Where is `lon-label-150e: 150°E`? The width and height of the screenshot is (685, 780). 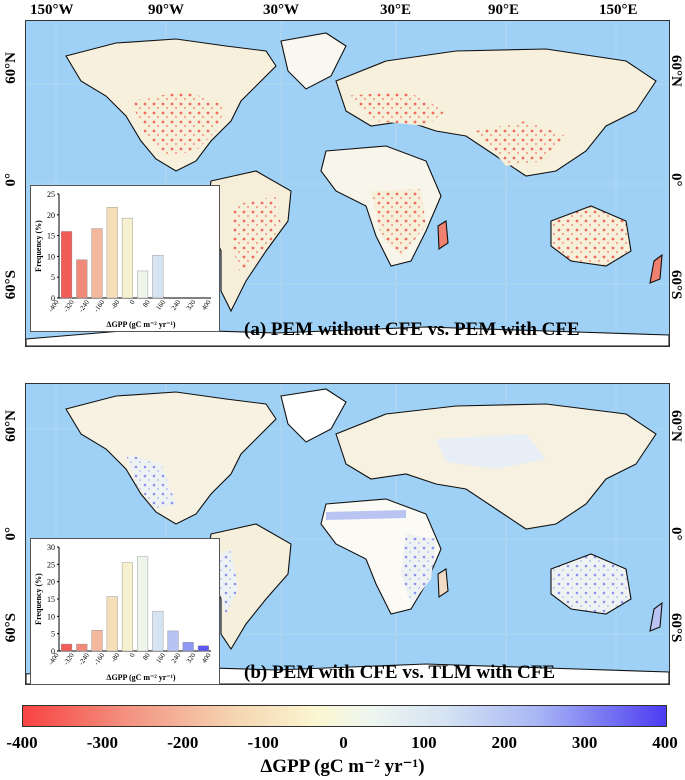 lon-label-150e: 150°E is located at coordinates (618, 10).